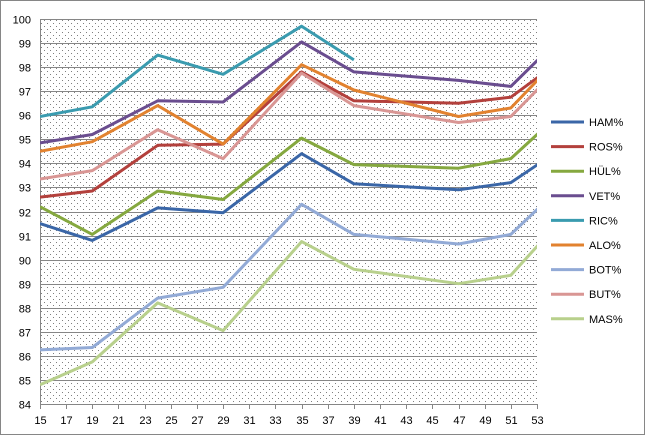  I want to click on y-tick-label: 89, so click(25, 286).